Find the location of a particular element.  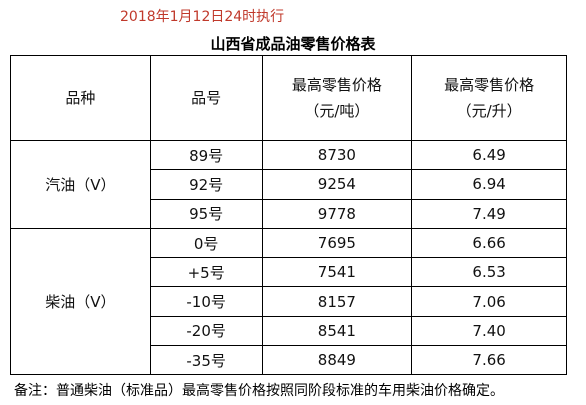

table-cell: -35号 is located at coordinates (206, 360).